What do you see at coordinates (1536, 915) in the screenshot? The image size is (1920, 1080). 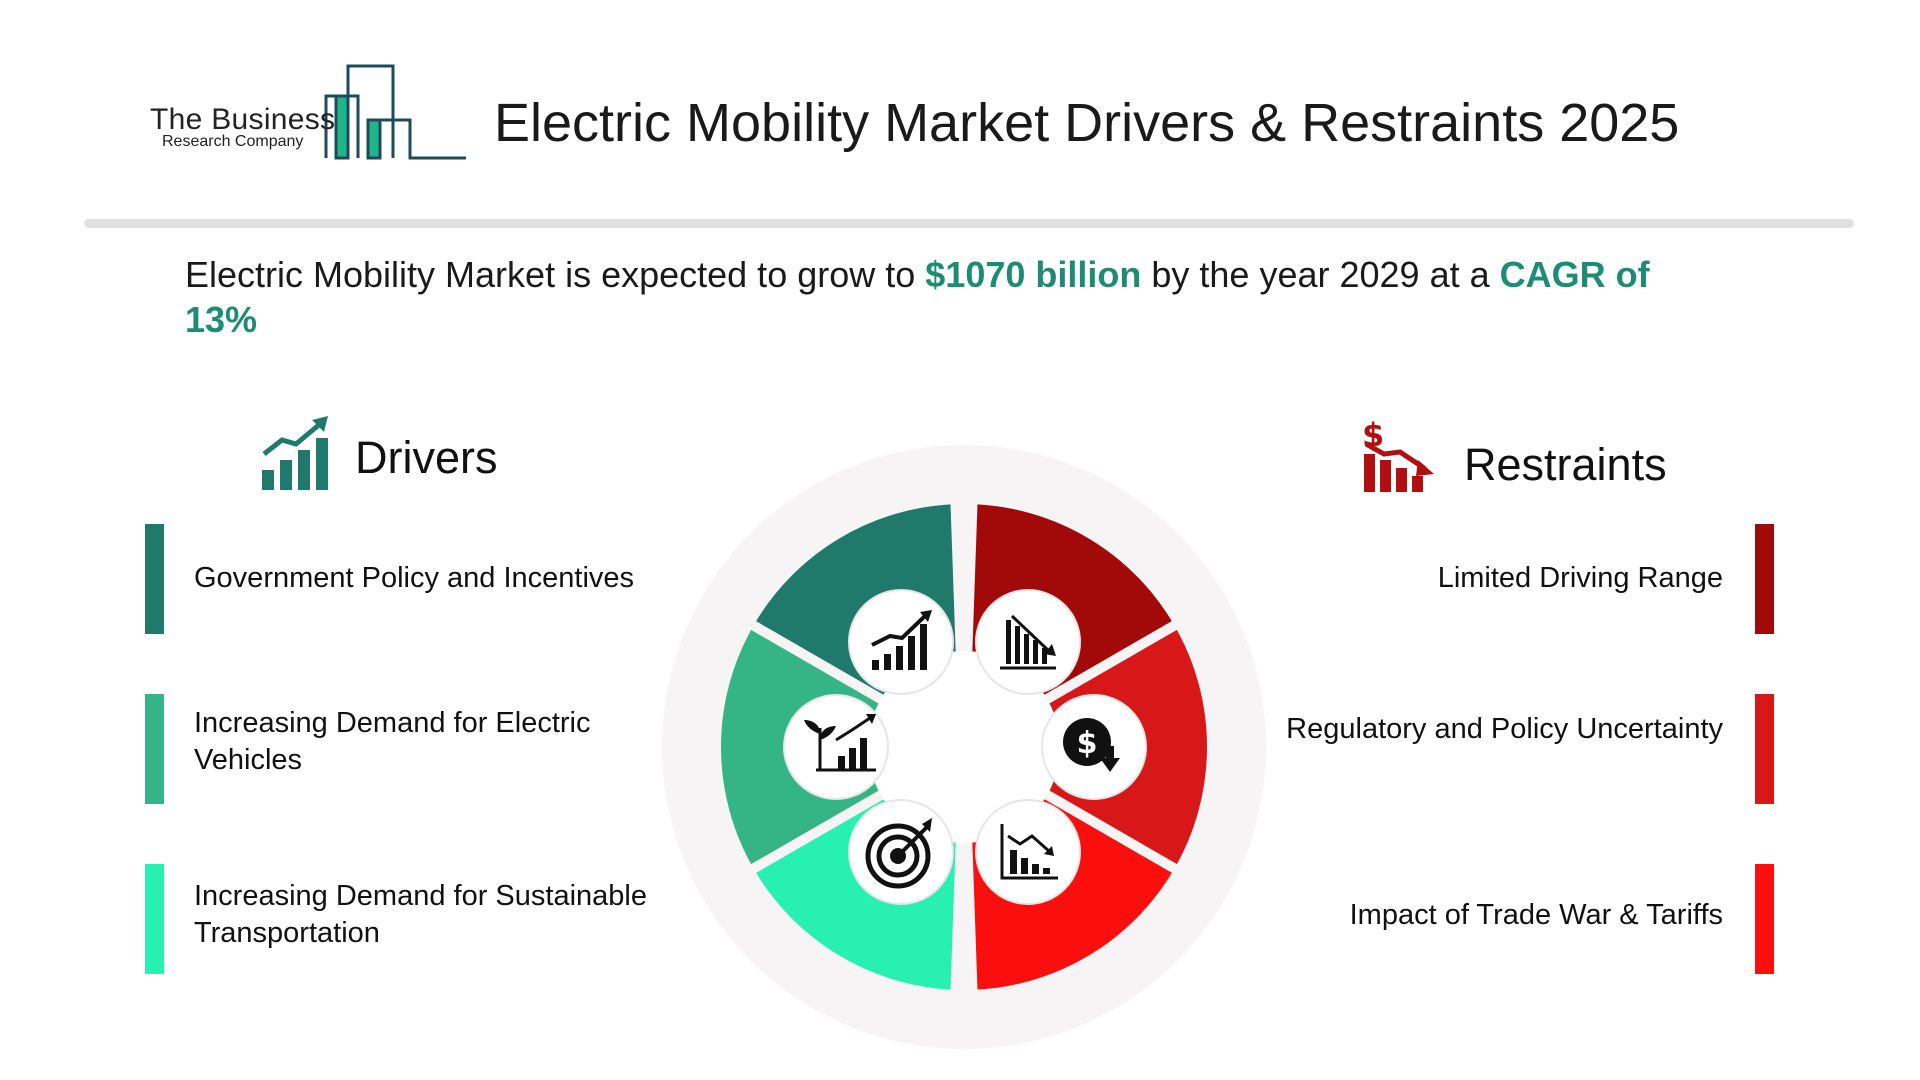 I see `restraint-item-3: Impact of Trade War & Tariffs` at bounding box center [1536, 915].